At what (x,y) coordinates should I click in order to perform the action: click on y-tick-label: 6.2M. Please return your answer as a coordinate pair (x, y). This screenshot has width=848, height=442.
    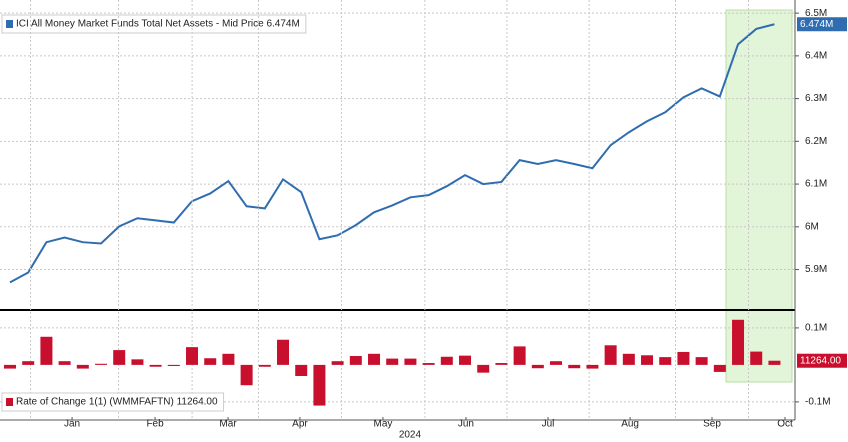
    Looking at the image, I should click on (816, 141).